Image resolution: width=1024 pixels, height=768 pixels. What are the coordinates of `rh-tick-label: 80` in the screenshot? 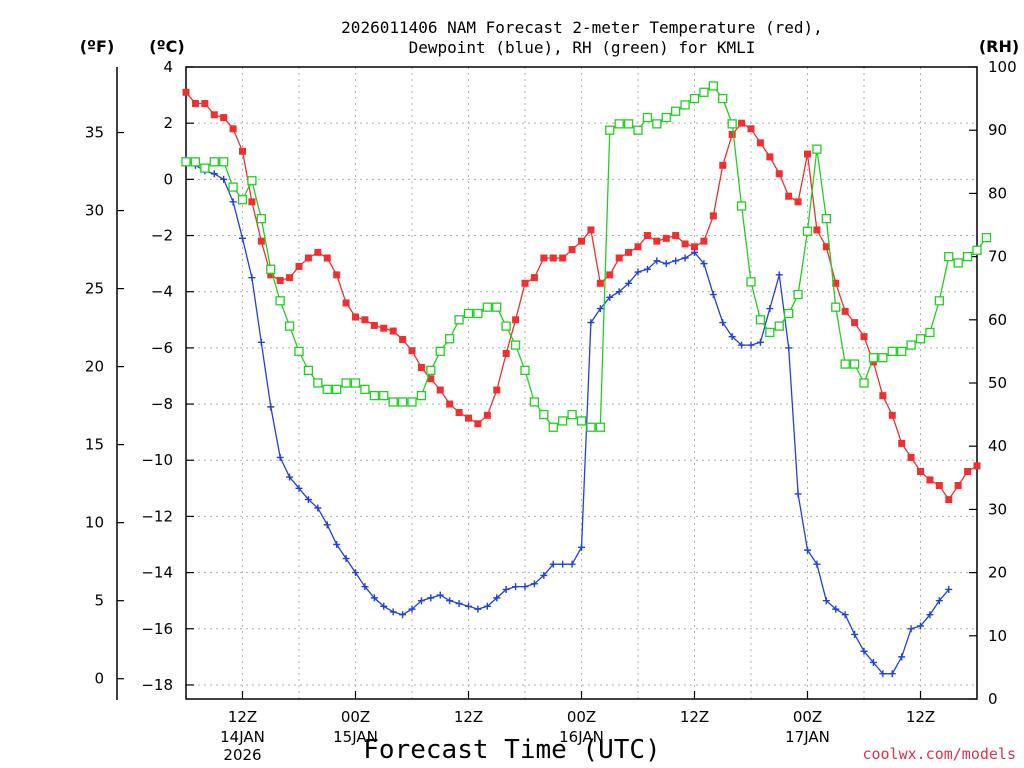 It's located at (997, 193).